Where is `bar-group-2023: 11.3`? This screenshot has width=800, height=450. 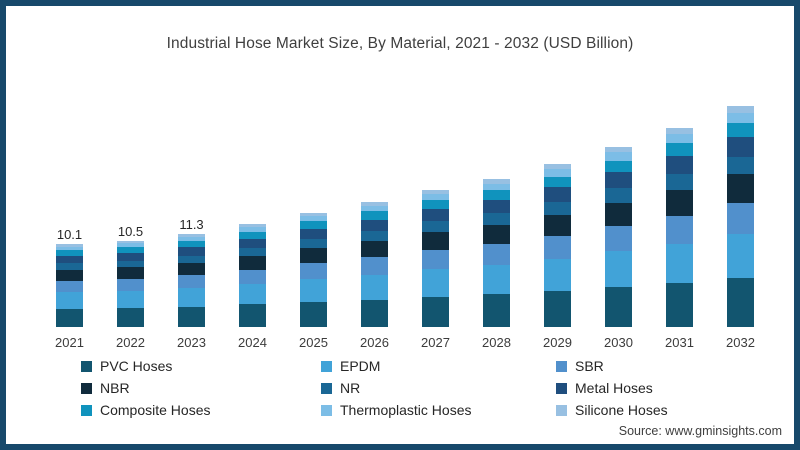 bar-group-2023: 11.3 is located at coordinates (191, 213).